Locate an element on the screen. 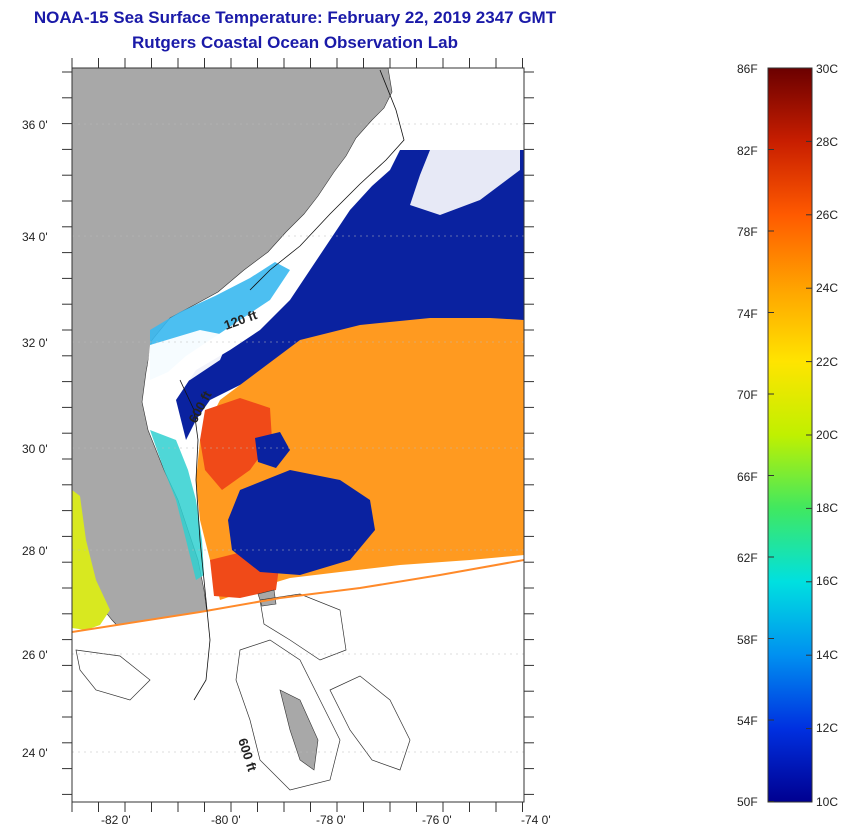 This screenshot has height=832, width=849. fahrenheit-label: 54F is located at coordinates (747, 721).